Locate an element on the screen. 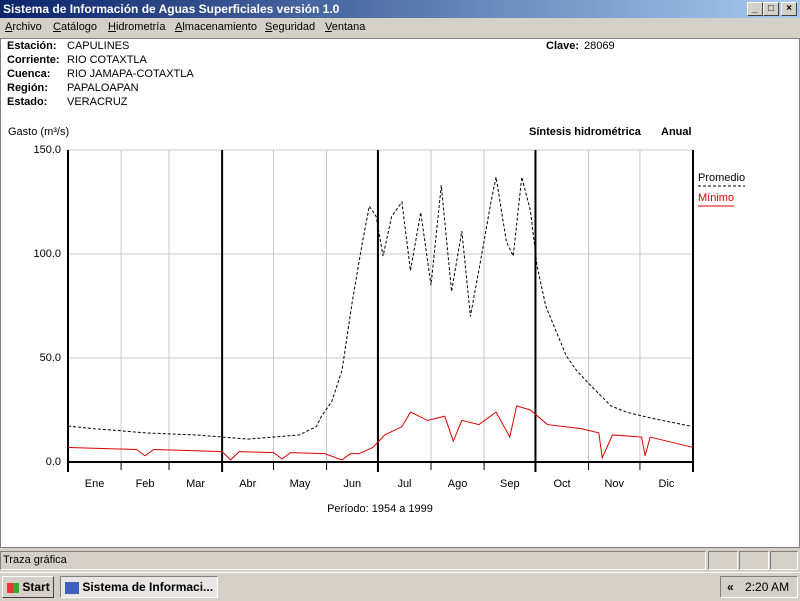 This screenshot has width=800, height=601. field-label: Estado: is located at coordinates (27, 102).